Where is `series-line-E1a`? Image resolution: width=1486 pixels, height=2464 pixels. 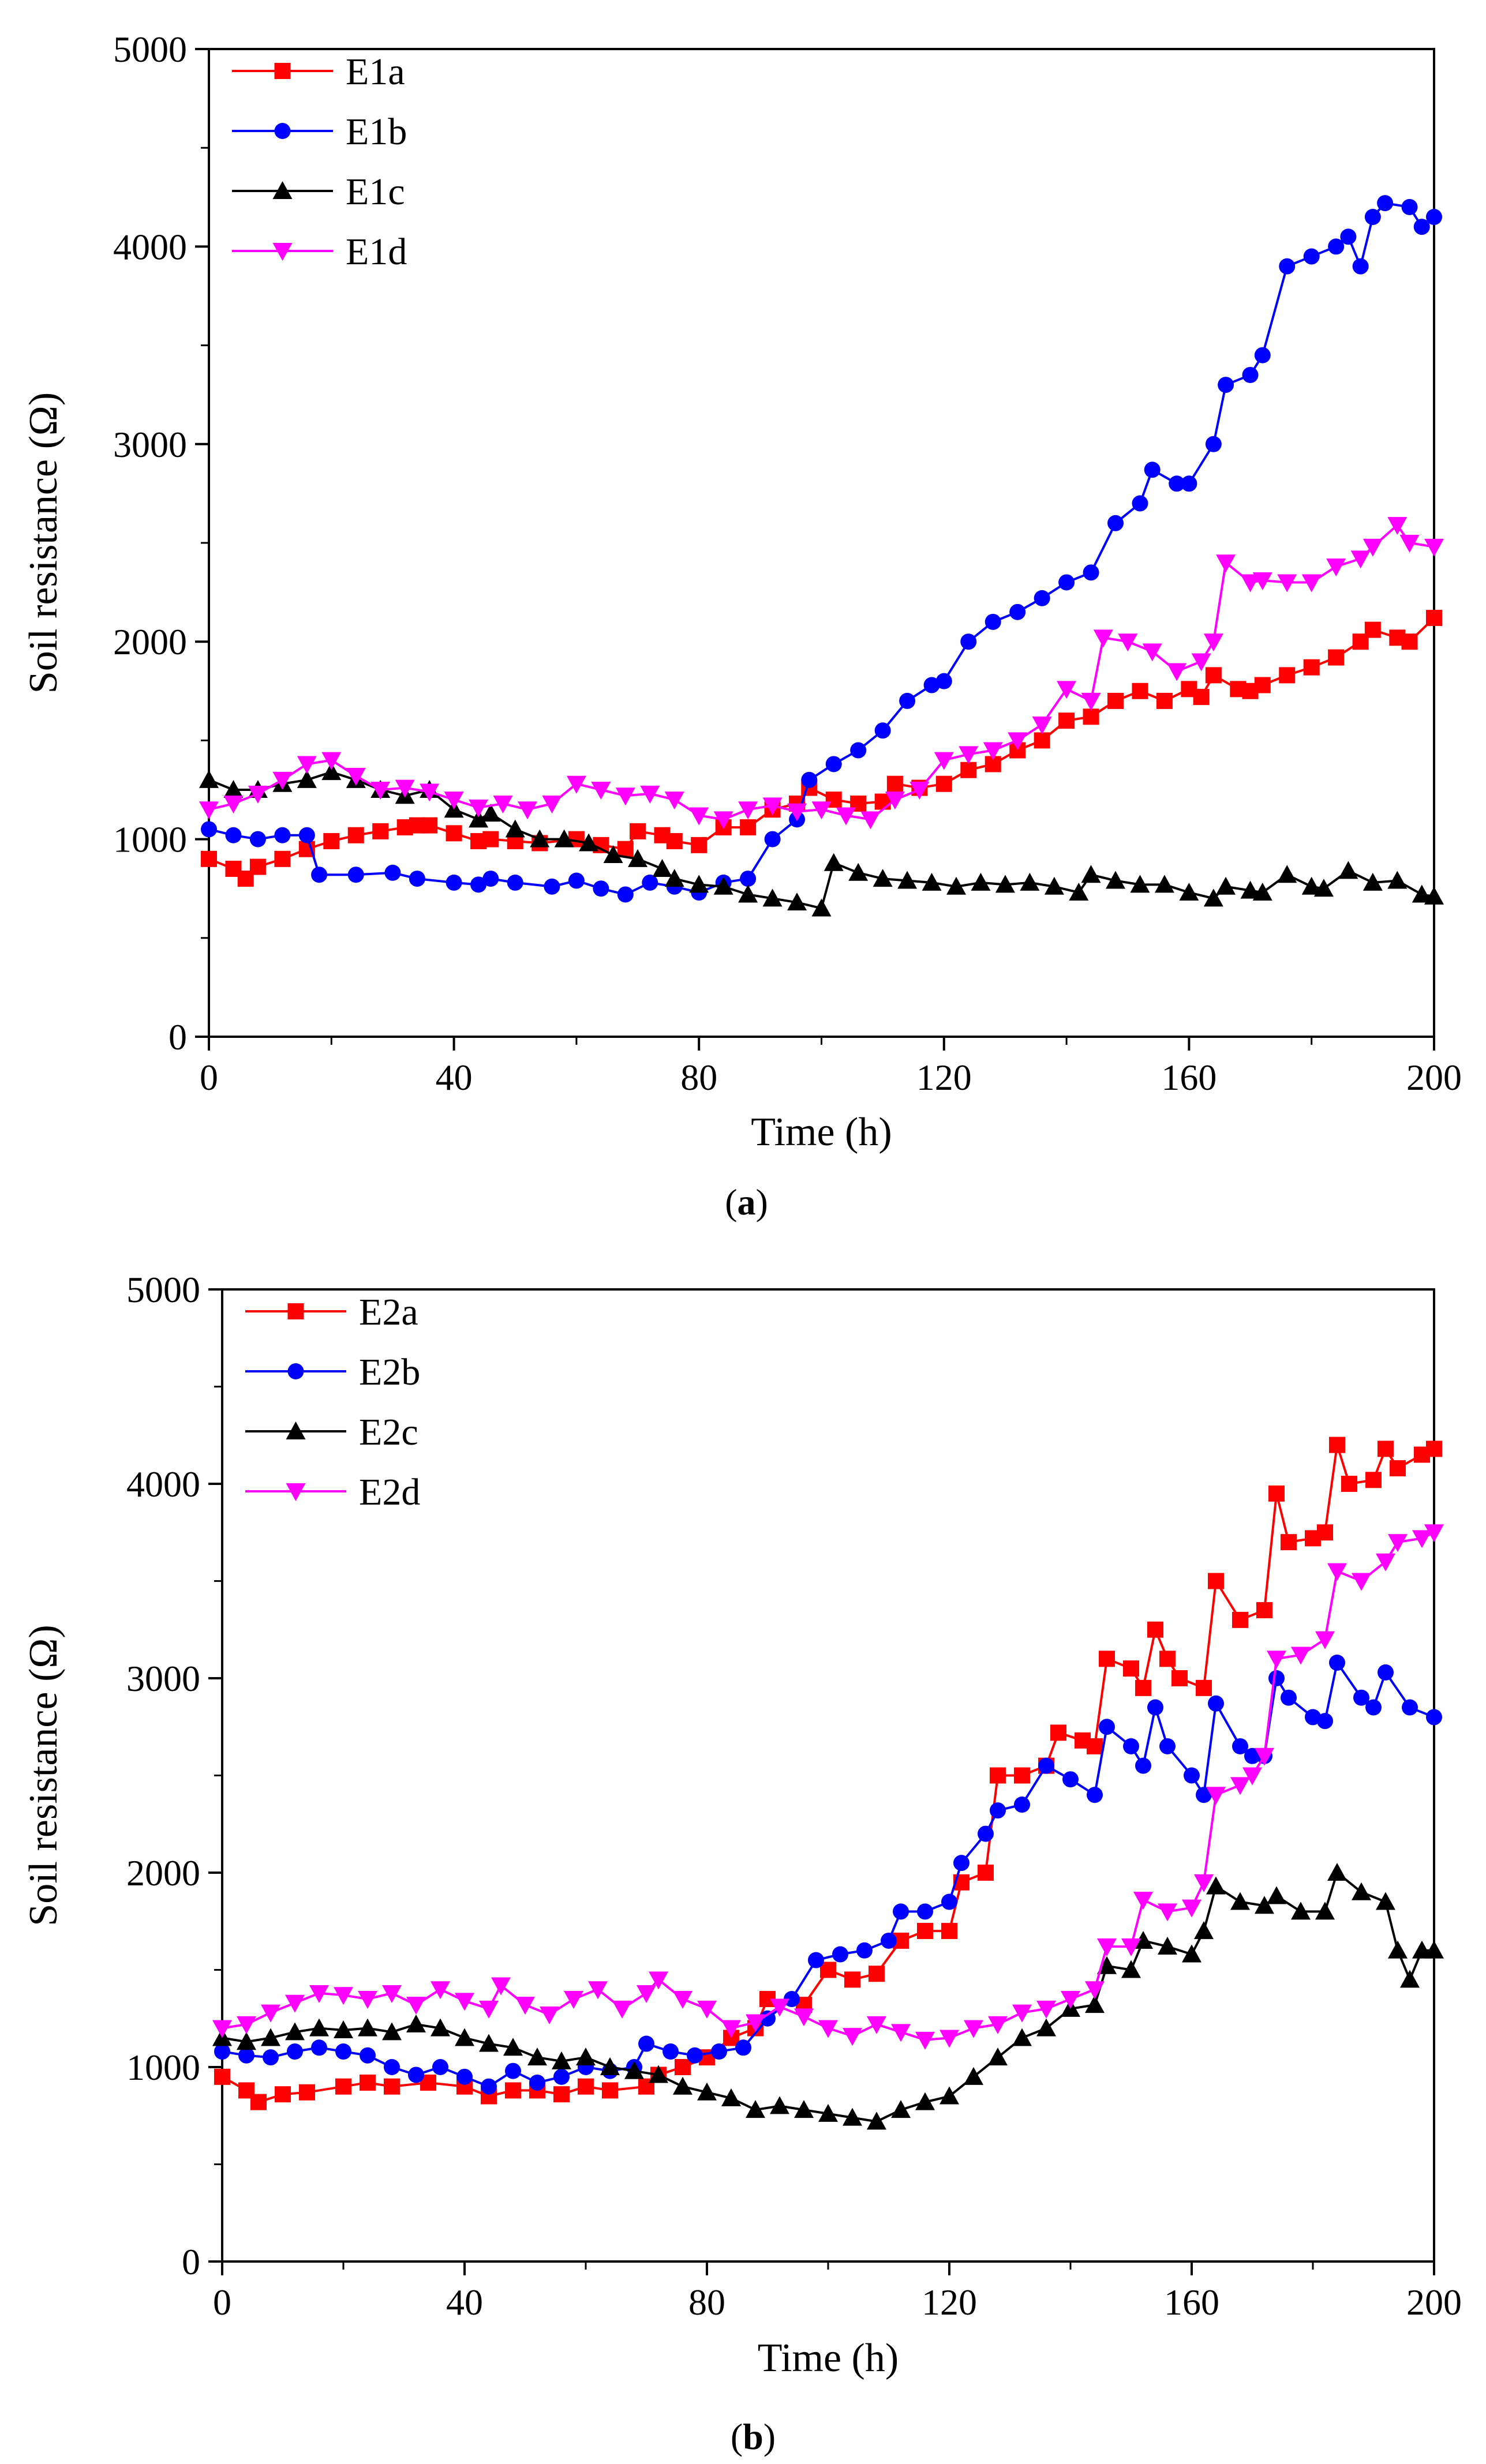
series-line-E1a is located at coordinates (821, 748).